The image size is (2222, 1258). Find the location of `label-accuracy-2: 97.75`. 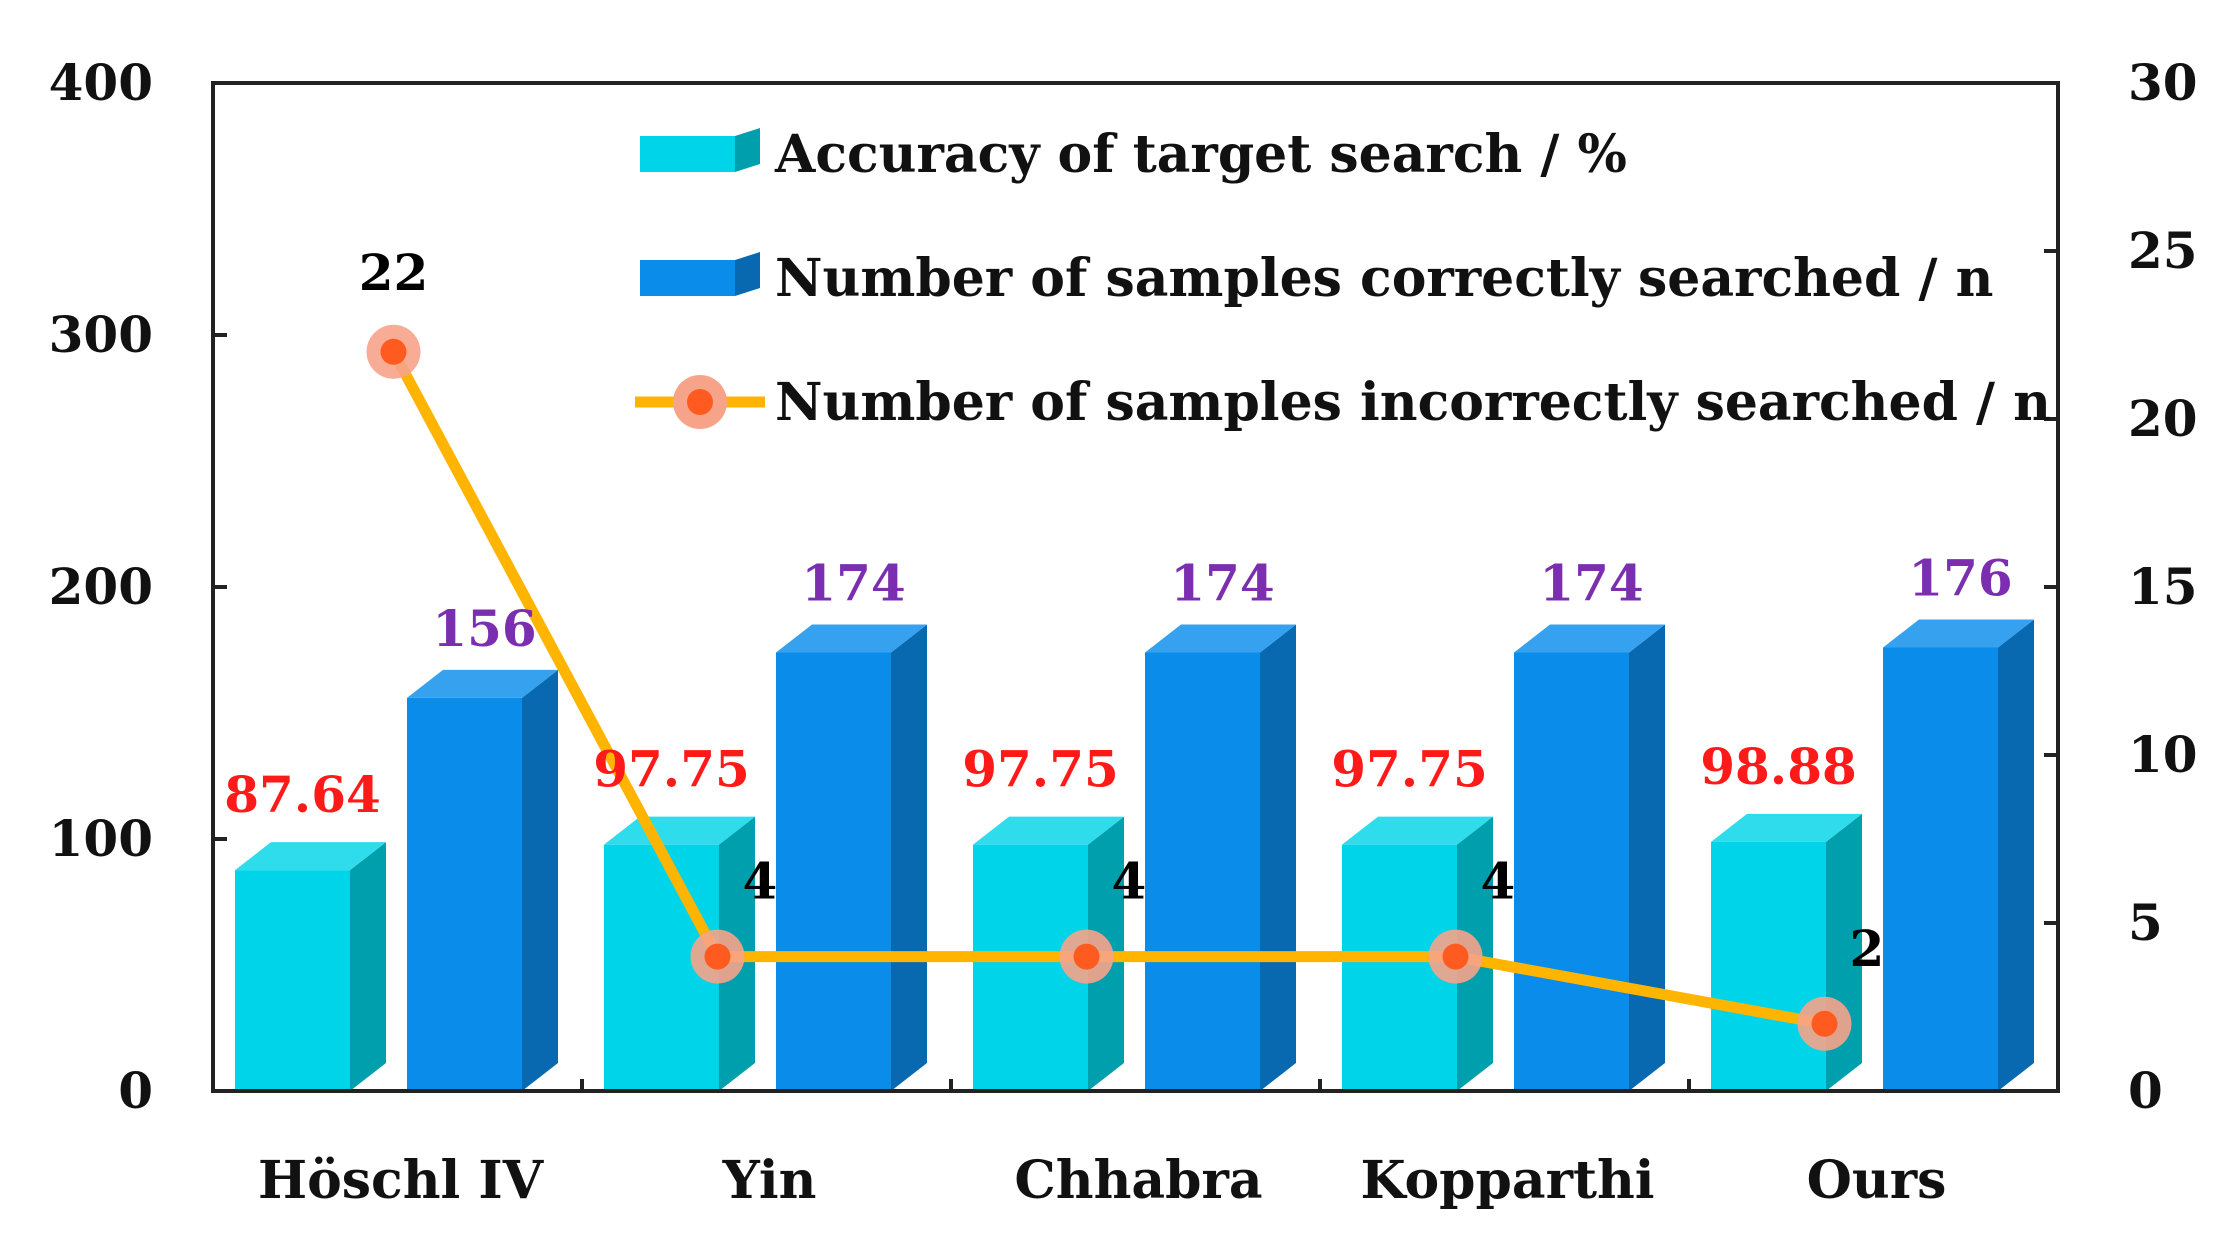

label-accuracy-2: 97.75 is located at coordinates (1040, 769).